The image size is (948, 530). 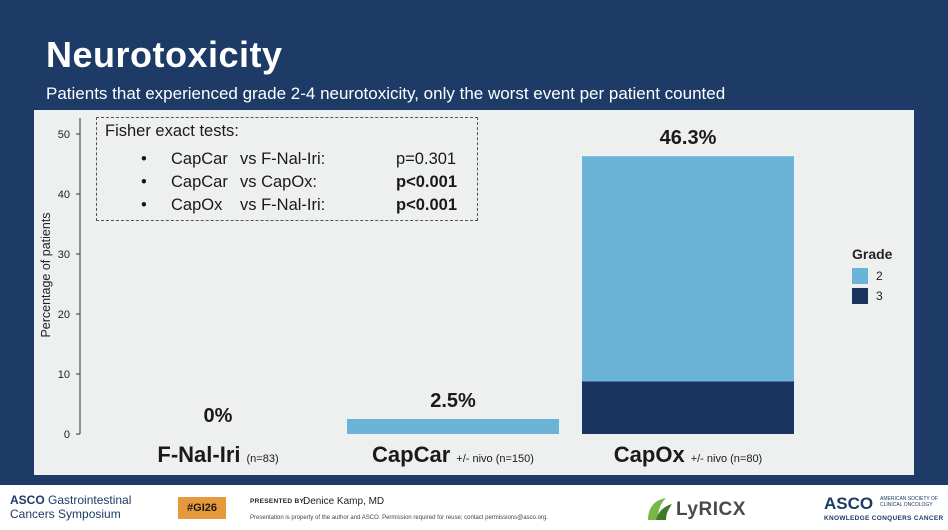 I want to click on lyricx-wordmark: LyRICX, so click(x=711, y=509).